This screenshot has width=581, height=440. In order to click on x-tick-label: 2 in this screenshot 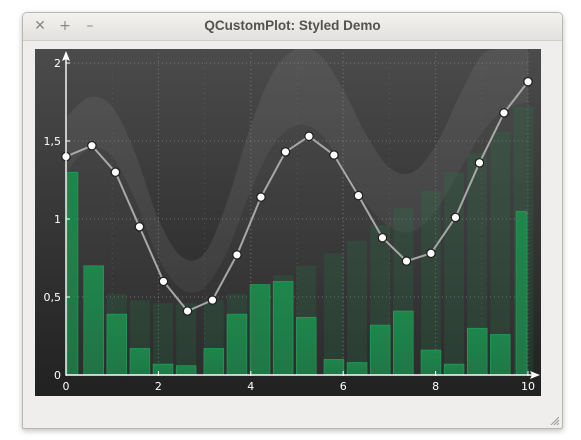, I will do `click(158, 386)`.